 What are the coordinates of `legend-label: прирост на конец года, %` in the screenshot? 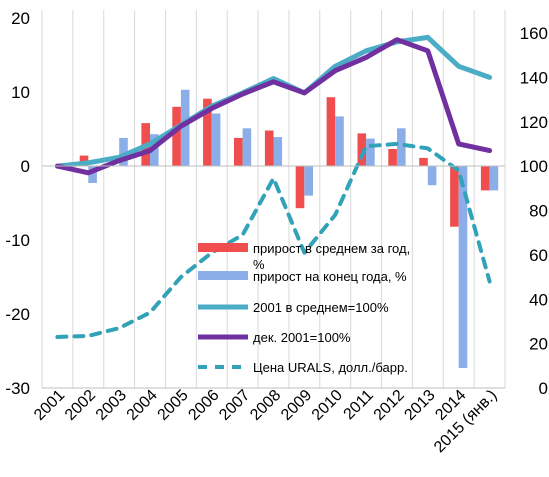 It's located at (330, 276).